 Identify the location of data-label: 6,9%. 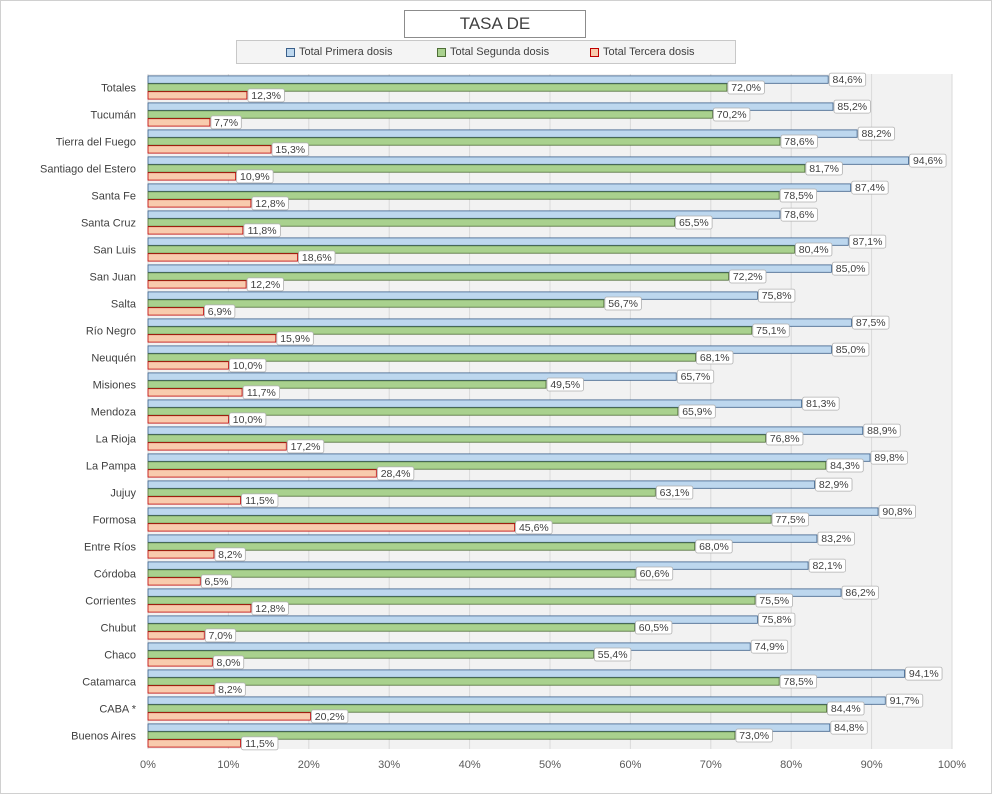
(220, 312).